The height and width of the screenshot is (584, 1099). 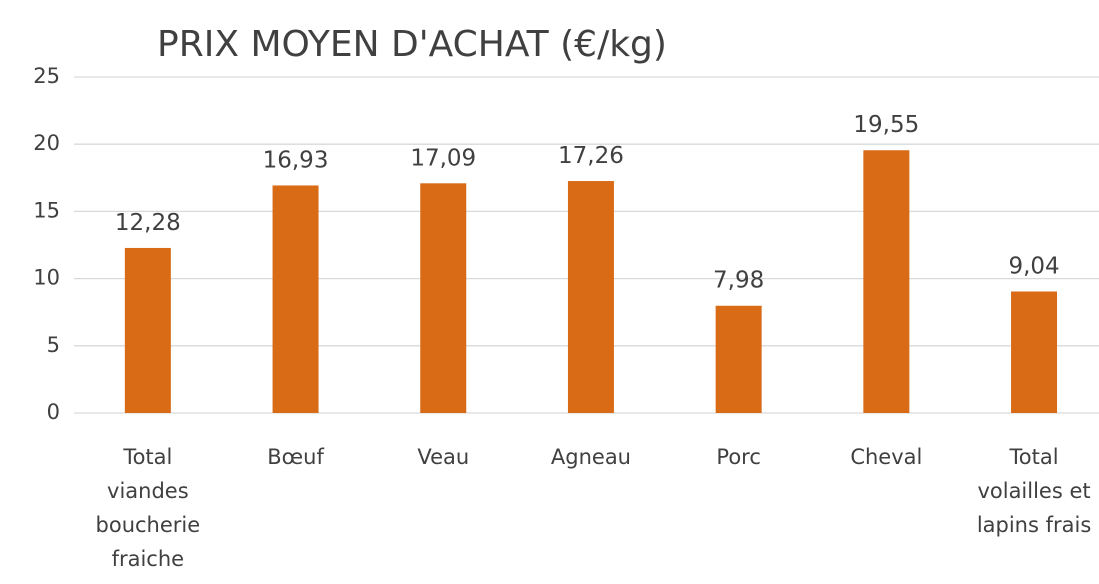 What do you see at coordinates (886, 125) in the screenshot?
I see `data-label: 19,55` at bounding box center [886, 125].